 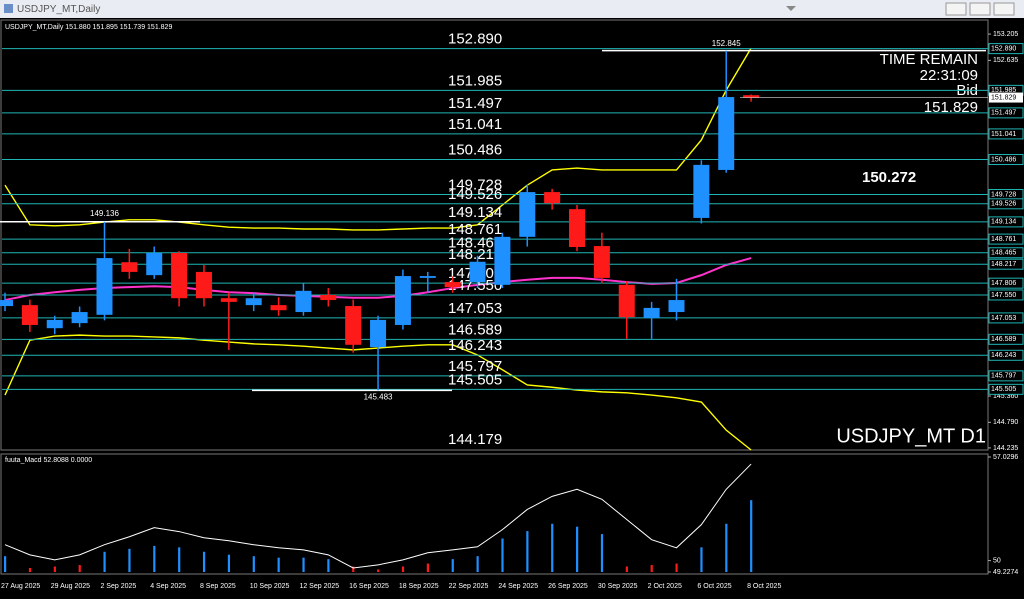 What do you see at coordinates (475, 379) in the screenshot?
I see `level-label: 145.505` at bounding box center [475, 379].